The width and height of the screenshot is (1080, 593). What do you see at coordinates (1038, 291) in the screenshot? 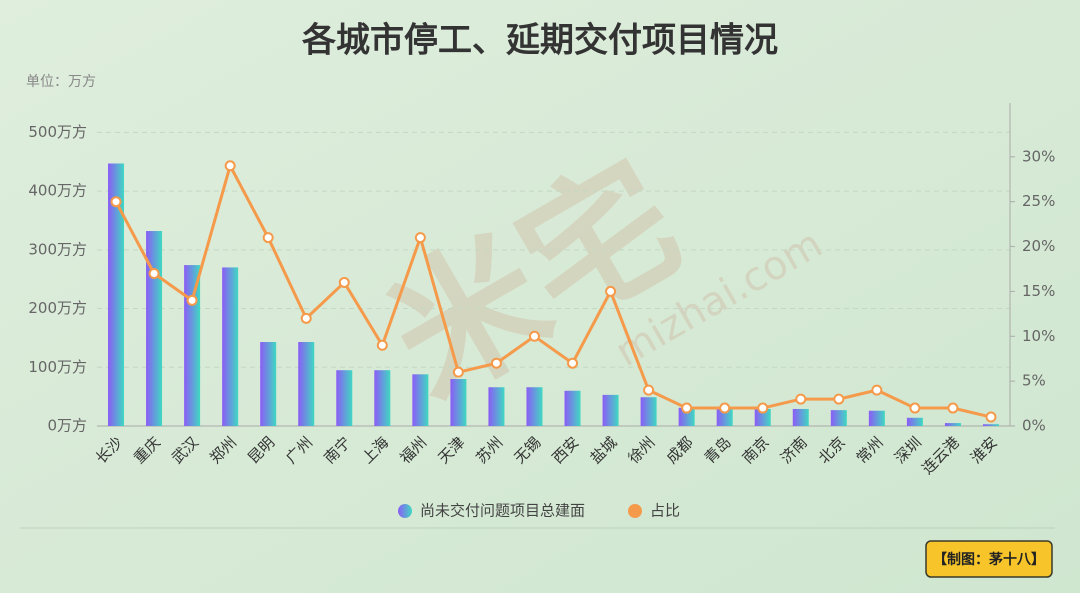
I see `y2-tick-label: 15%` at bounding box center [1038, 291].